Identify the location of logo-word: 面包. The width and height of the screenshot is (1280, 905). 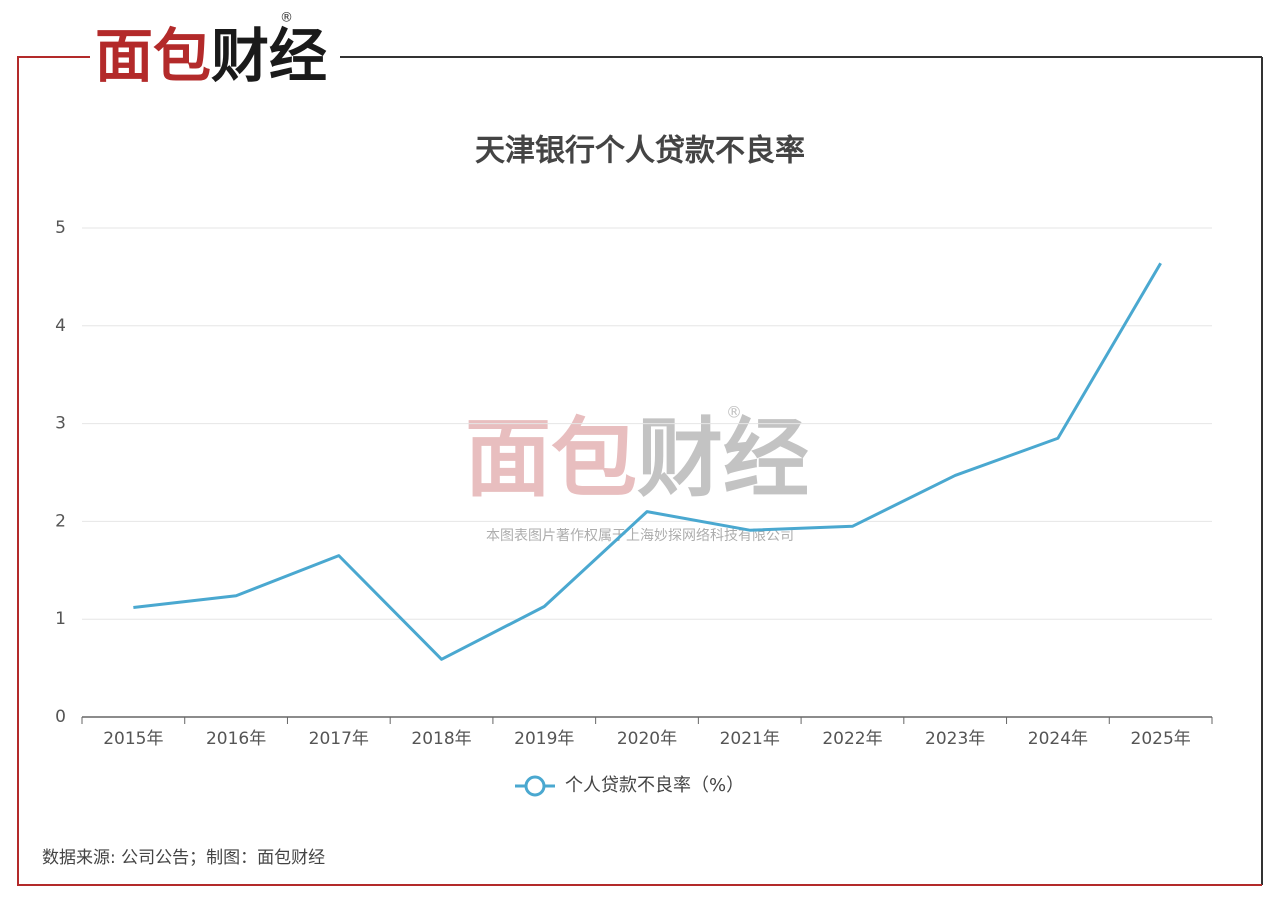
(153, 56).